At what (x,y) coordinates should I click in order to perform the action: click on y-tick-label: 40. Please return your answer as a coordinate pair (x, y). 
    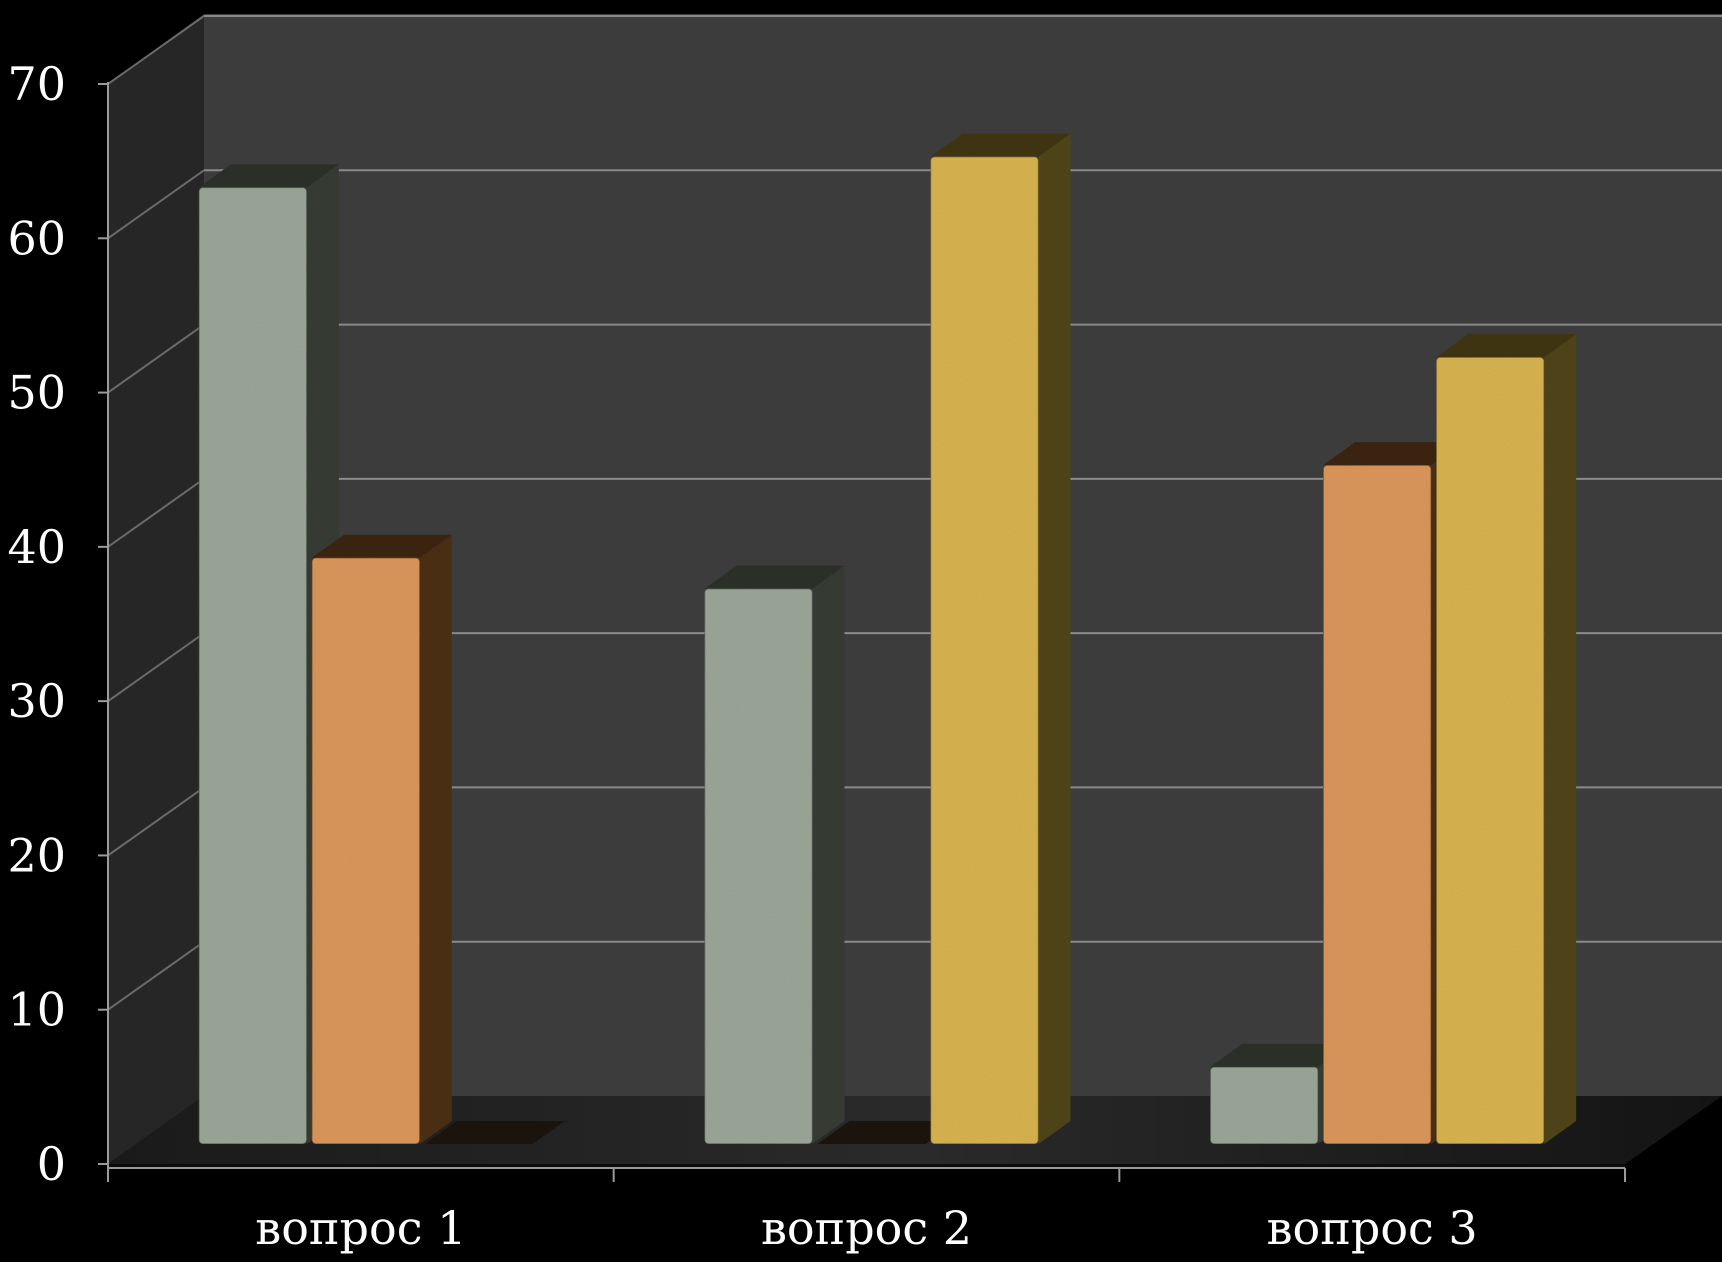
    Looking at the image, I should click on (36, 547).